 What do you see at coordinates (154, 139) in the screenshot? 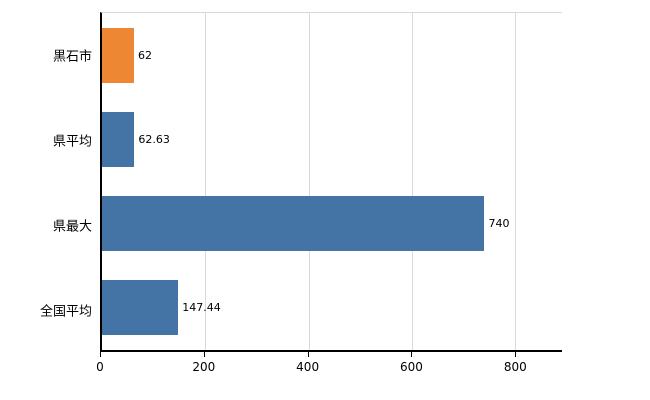
I see `bar-value-label: 62.63` at bounding box center [154, 139].